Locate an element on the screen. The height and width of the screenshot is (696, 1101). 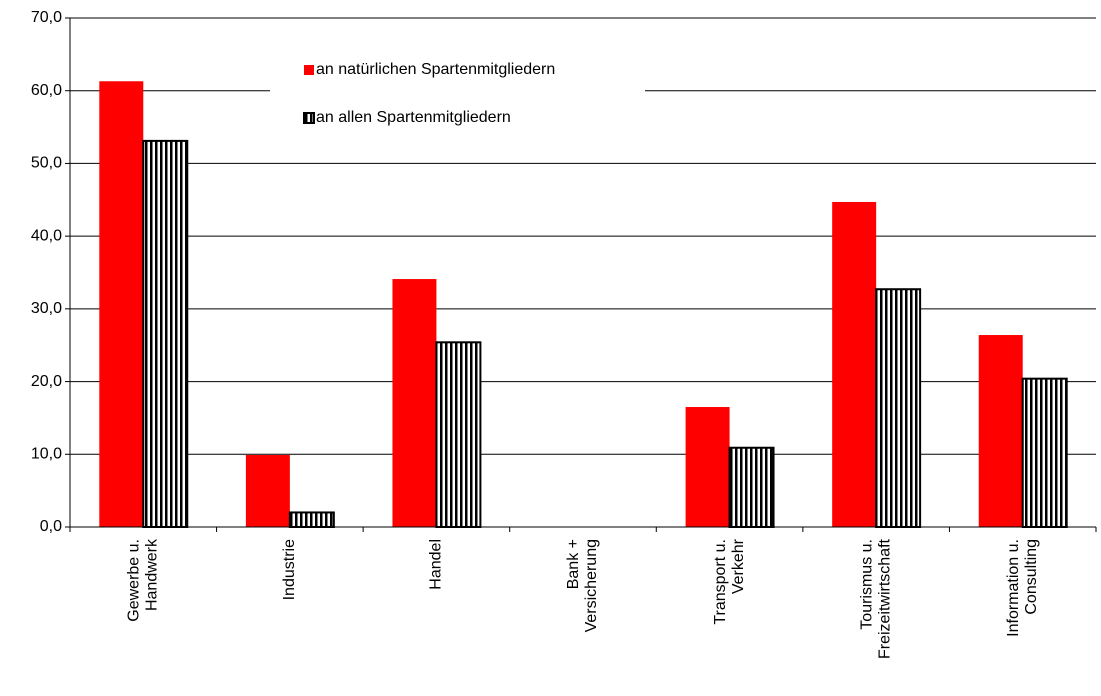
x-tick-label: Handel is located at coordinates (436, 564).